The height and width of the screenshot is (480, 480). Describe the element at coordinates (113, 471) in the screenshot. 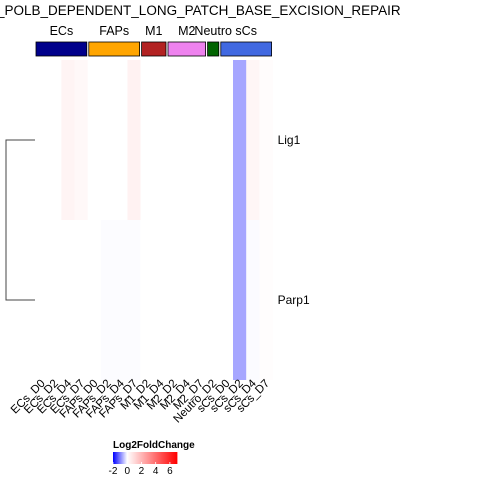

I see `legend-tick-label: -2` at that location.